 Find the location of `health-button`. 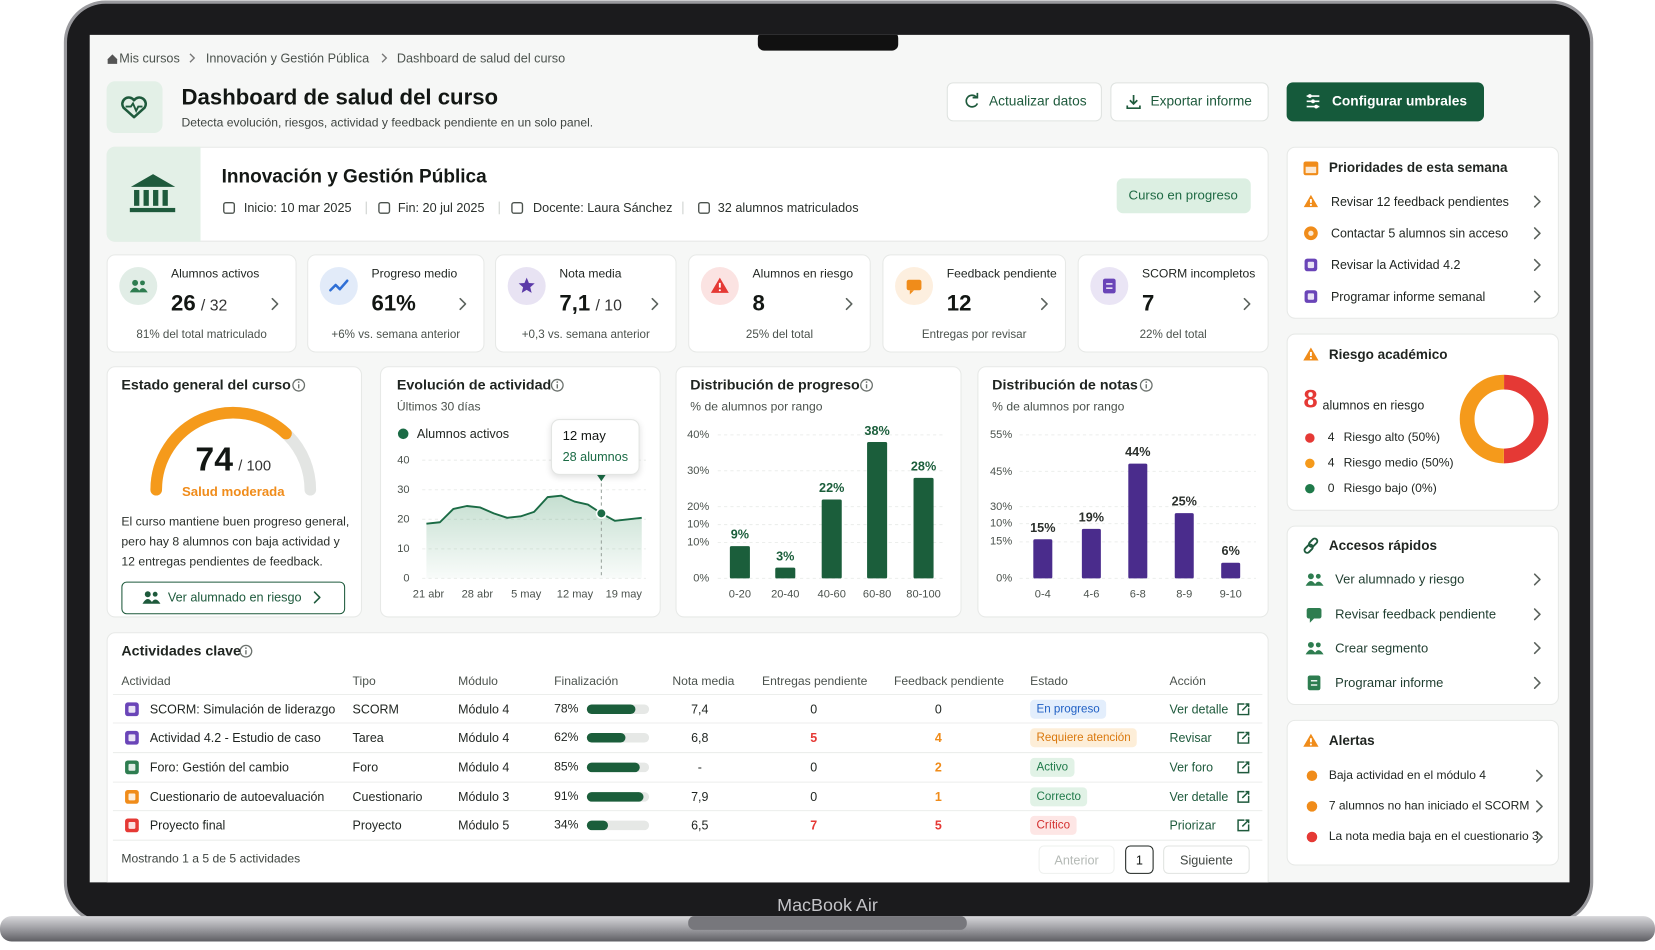

health-button is located at coordinates (233, 598).